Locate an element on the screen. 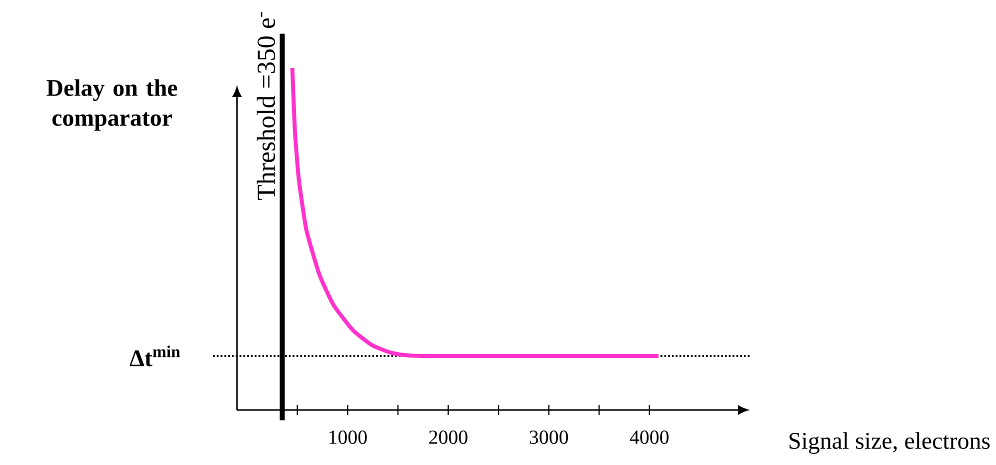 This screenshot has width=996, height=465. ref-line-label: Threshold =350 e$^{-}$ is located at coordinates (266, 106).